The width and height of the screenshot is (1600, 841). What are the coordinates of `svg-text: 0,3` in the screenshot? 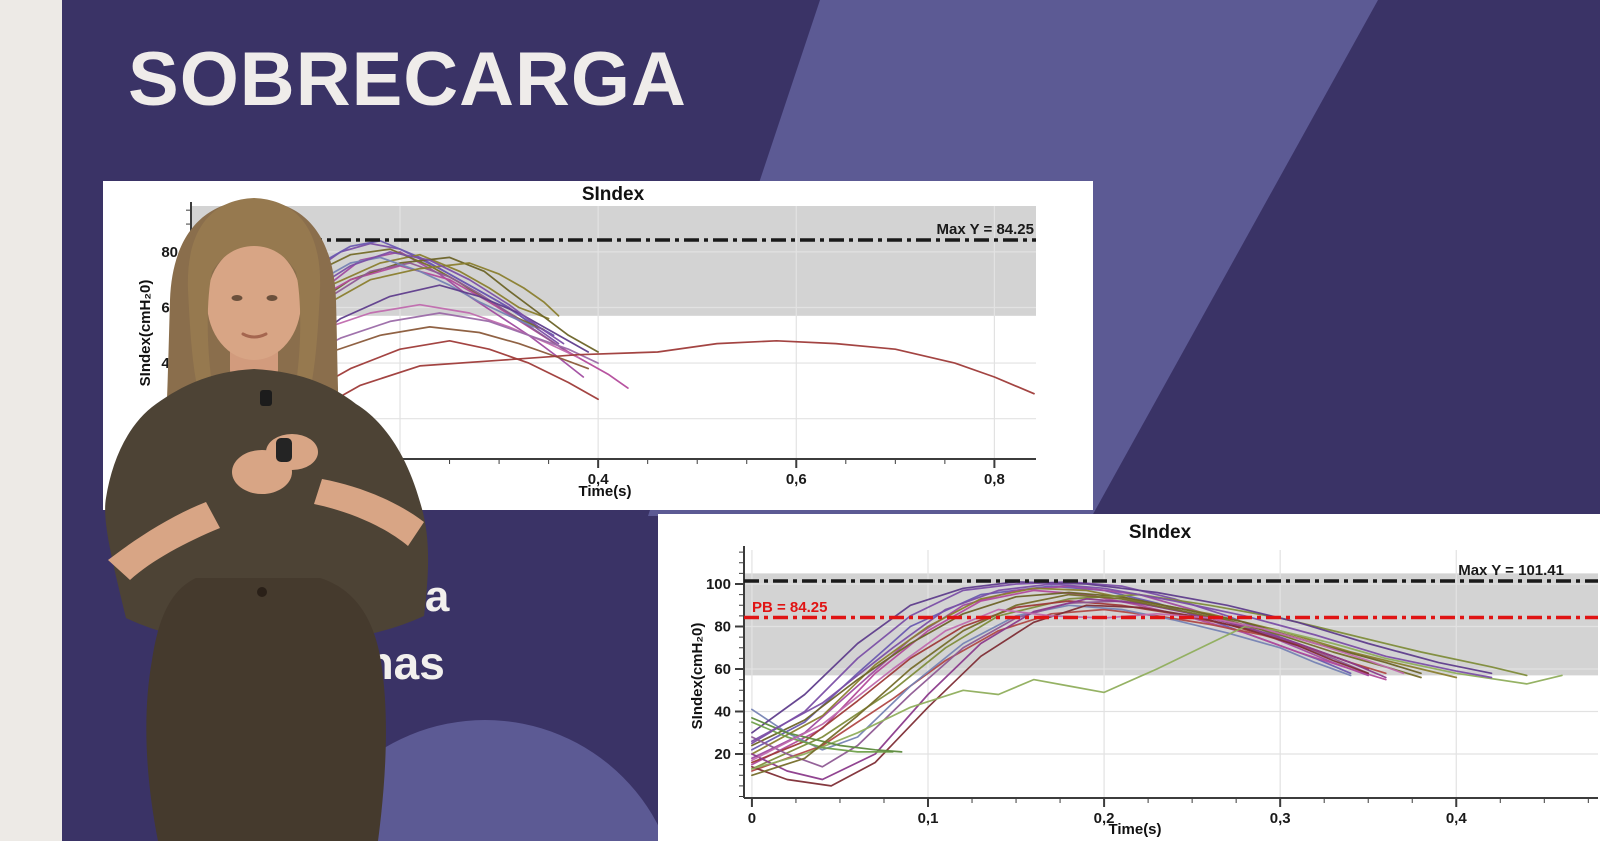 It's located at (1280, 818).